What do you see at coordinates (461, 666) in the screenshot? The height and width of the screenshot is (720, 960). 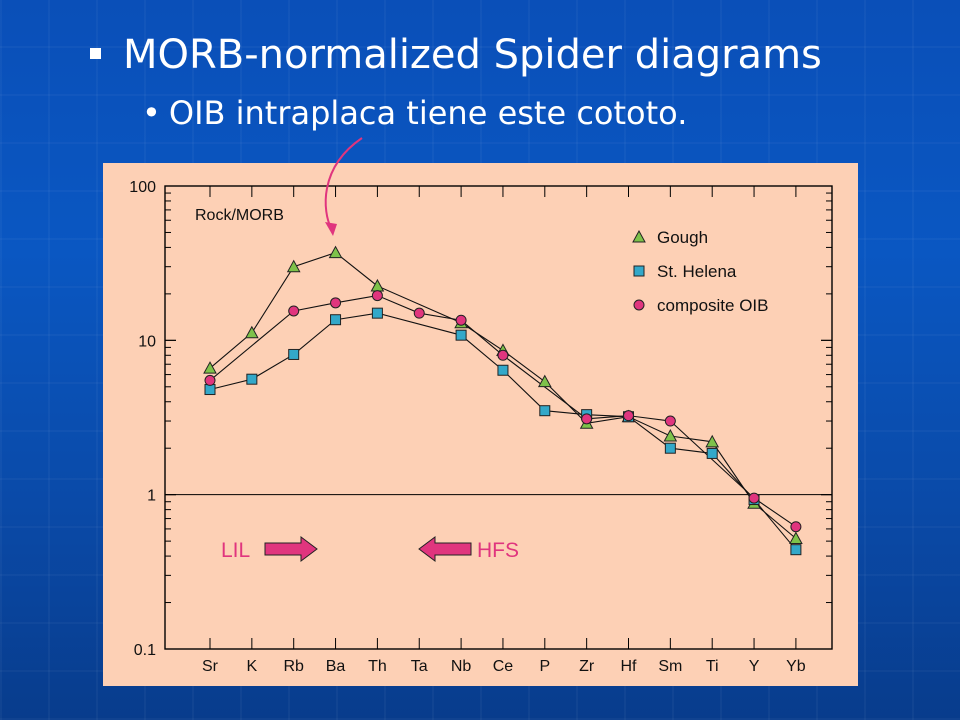 I see `x-tick-label: Nb` at bounding box center [461, 666].